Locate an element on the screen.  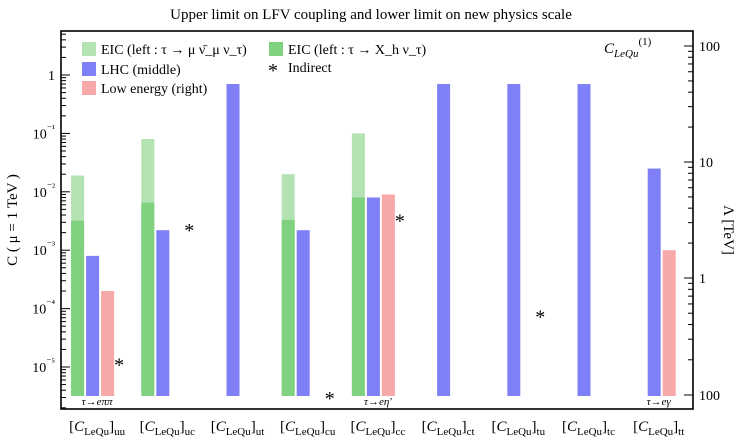
x-tick-label-uu: [CLeQu]uu is located at coordinates (97, 428).